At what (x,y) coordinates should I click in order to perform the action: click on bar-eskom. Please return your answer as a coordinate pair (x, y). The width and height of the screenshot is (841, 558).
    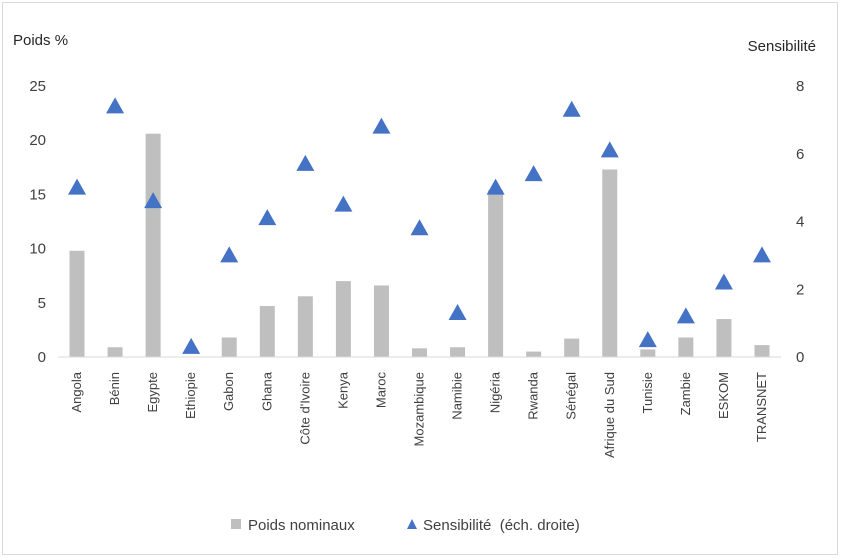
    Looking at the image, I should click on (724, 338).